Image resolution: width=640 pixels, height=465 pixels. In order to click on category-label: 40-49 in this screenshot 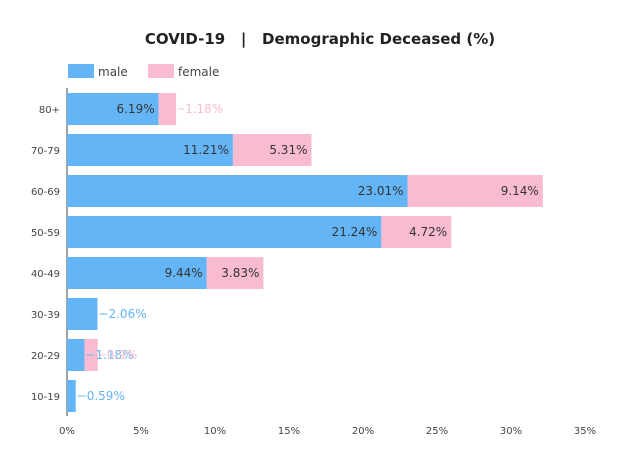, I will do `click(45, 274)`.